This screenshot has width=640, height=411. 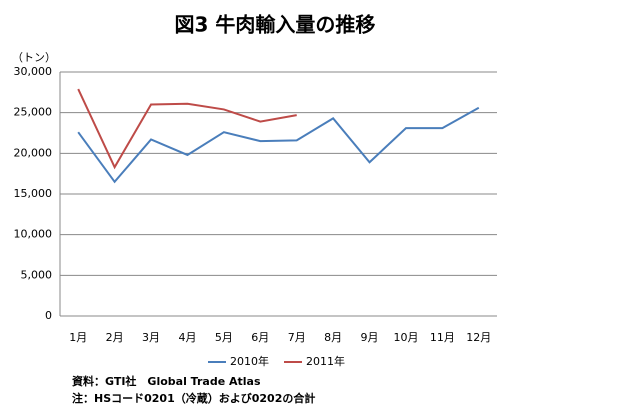 What do you see at coordinates (78, 337) in the screenshot?
I see `x-tick-label: 1月` at bounding box center [78, 337].